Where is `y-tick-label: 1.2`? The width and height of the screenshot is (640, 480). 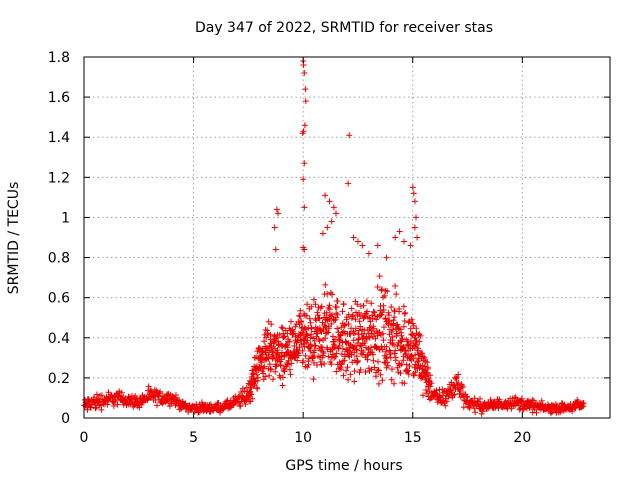
y-tick-label: 1.2 is located at coordinates (59, 178).